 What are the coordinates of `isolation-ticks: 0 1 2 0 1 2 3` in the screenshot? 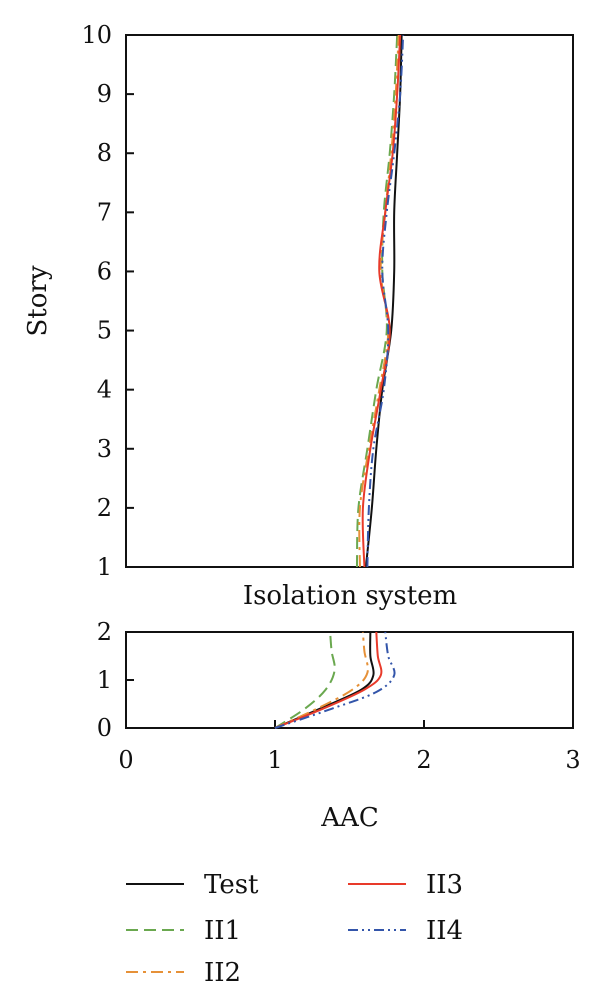 It's located at (339, 696).